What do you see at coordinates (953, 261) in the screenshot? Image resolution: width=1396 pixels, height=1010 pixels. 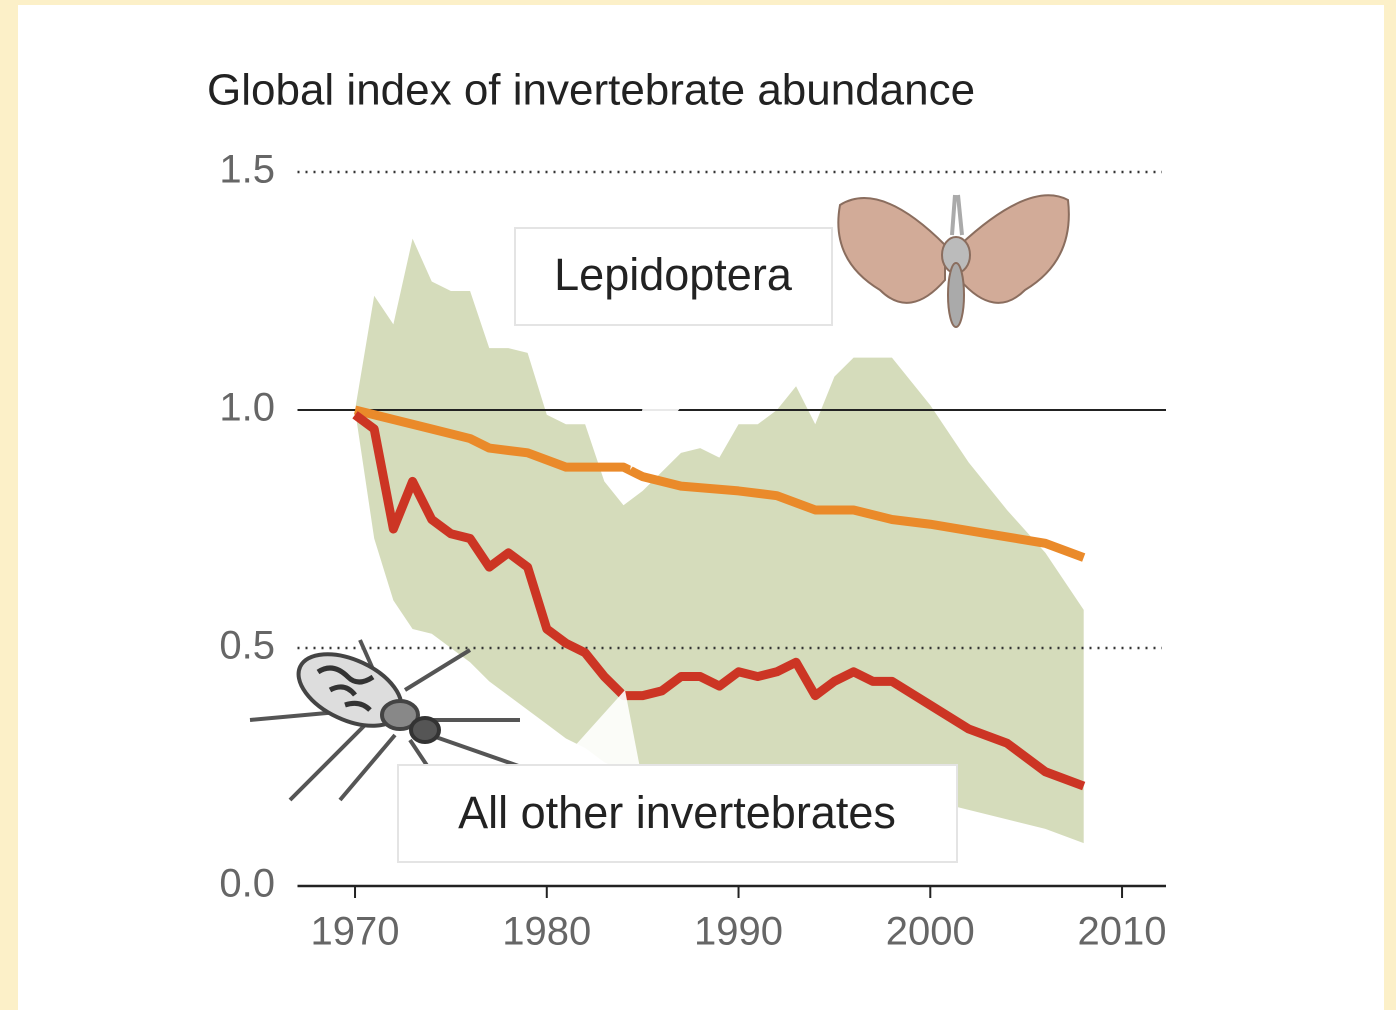 I see `moth-illustration` at bounding box center [953, 261].